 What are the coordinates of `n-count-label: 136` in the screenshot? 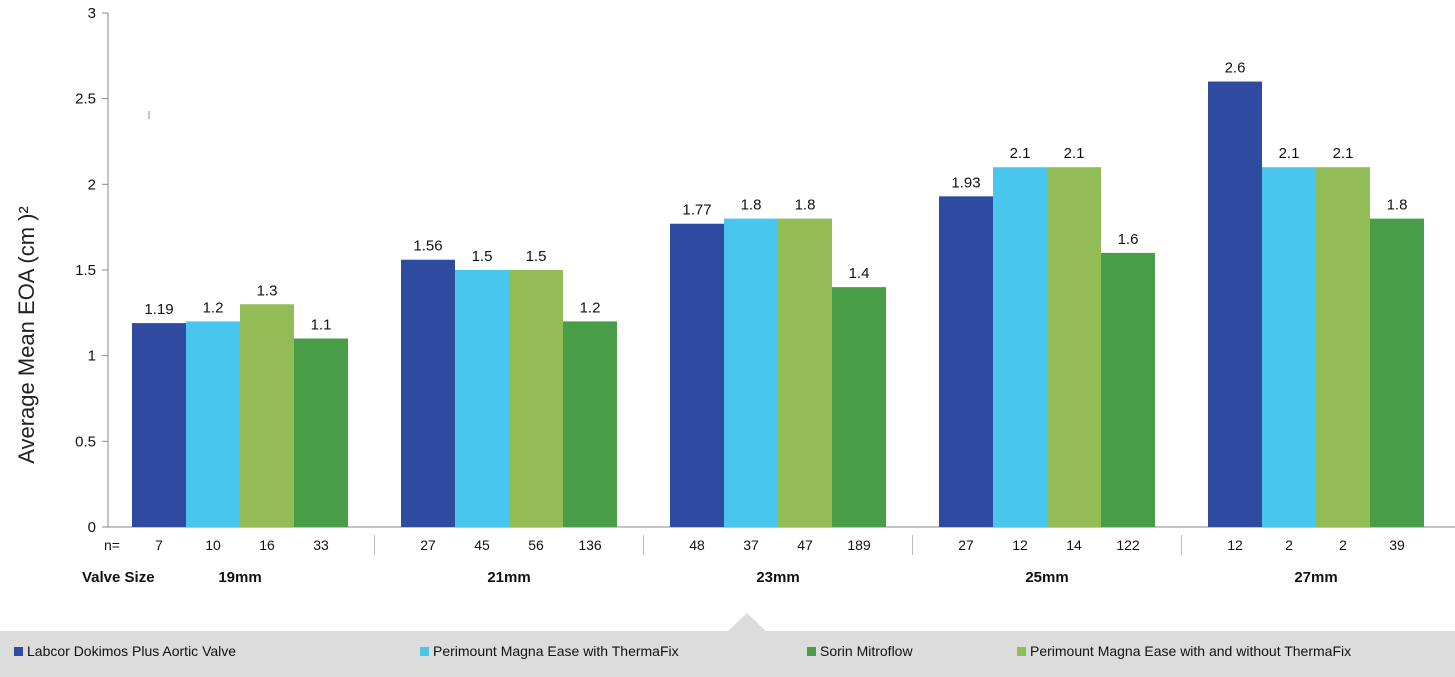 It's located at (590, 545).